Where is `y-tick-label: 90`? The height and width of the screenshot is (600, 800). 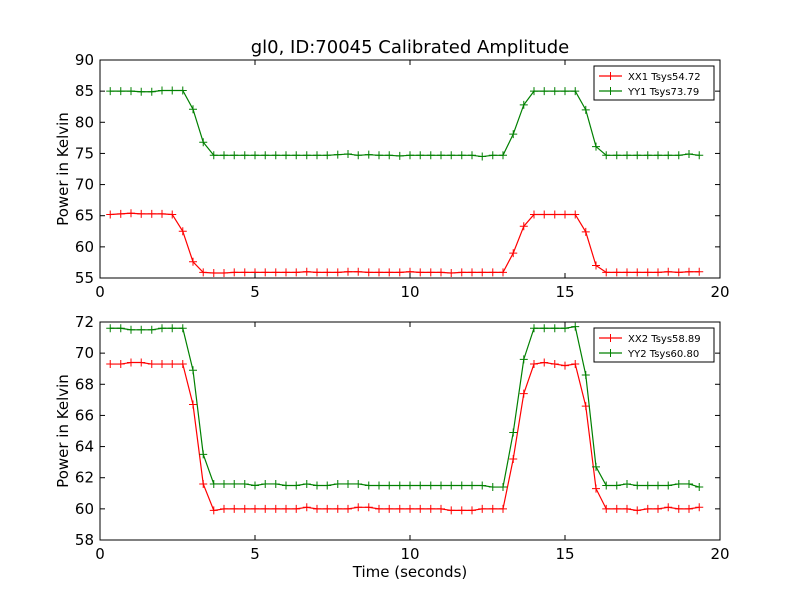 y-tick-label: 90 is located at coordinates (84, 60).